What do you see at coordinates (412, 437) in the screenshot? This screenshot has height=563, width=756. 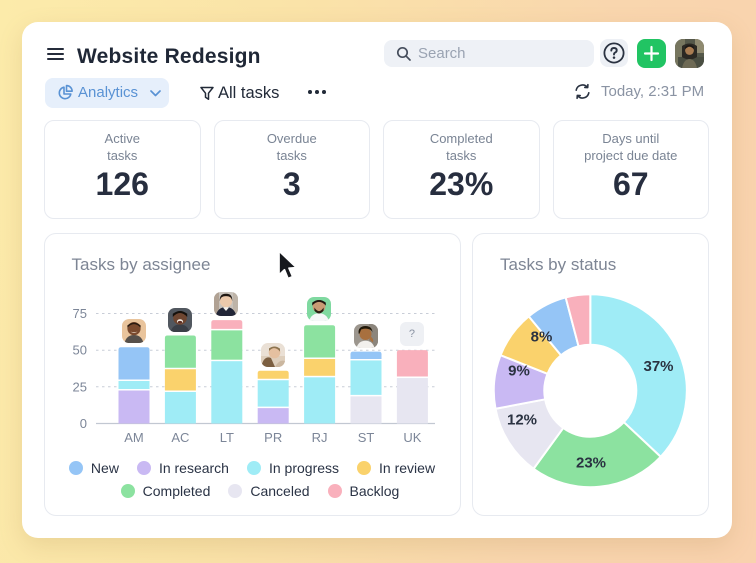 I see `svg-text: UK` at bounding box center [412, 437].